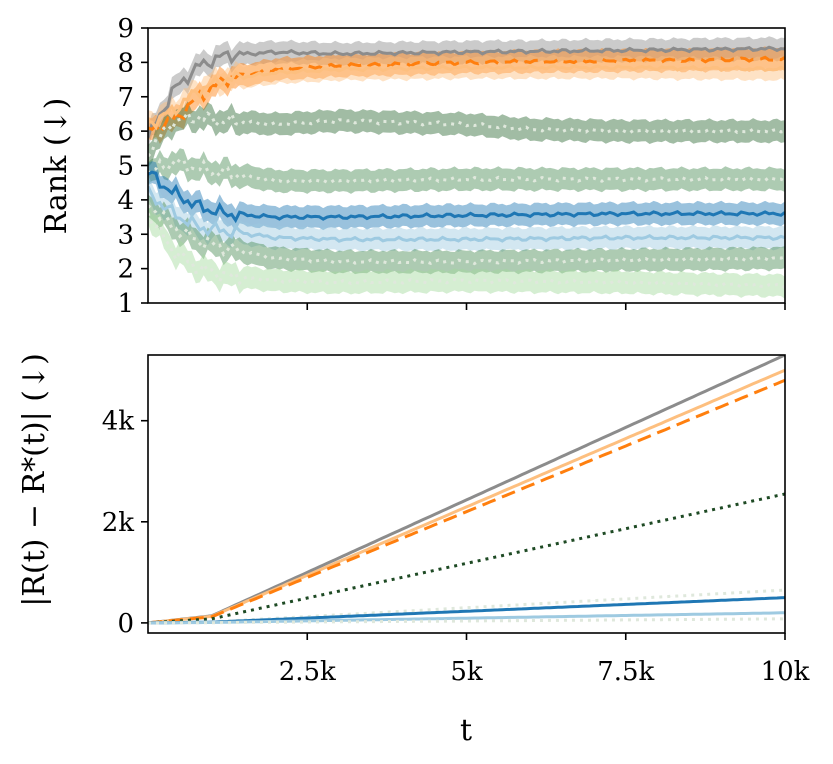  What do you see at coordinates (125, 63) in the screenshot?
I see `y-tick-label: 8` at bounding box center [125, 63].